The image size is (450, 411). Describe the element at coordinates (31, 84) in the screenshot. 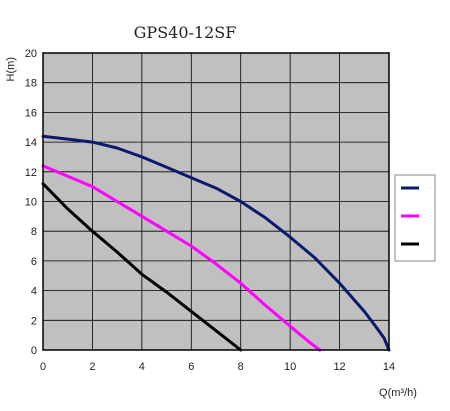

I see `y-tick-label: 18` at that location.